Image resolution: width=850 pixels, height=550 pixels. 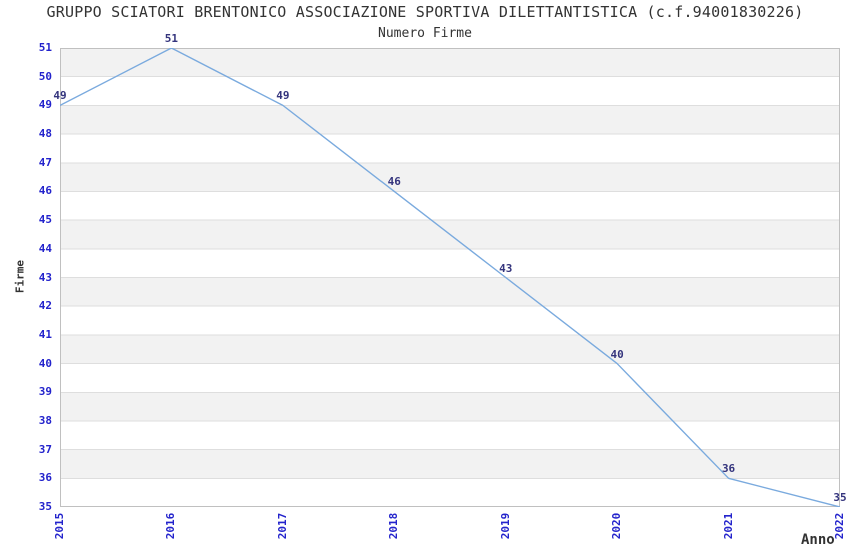 What do you see at coordinates (45, 363) in the screenshot?
I see `y-tick-label: 40` at bounding box center [45, 363].